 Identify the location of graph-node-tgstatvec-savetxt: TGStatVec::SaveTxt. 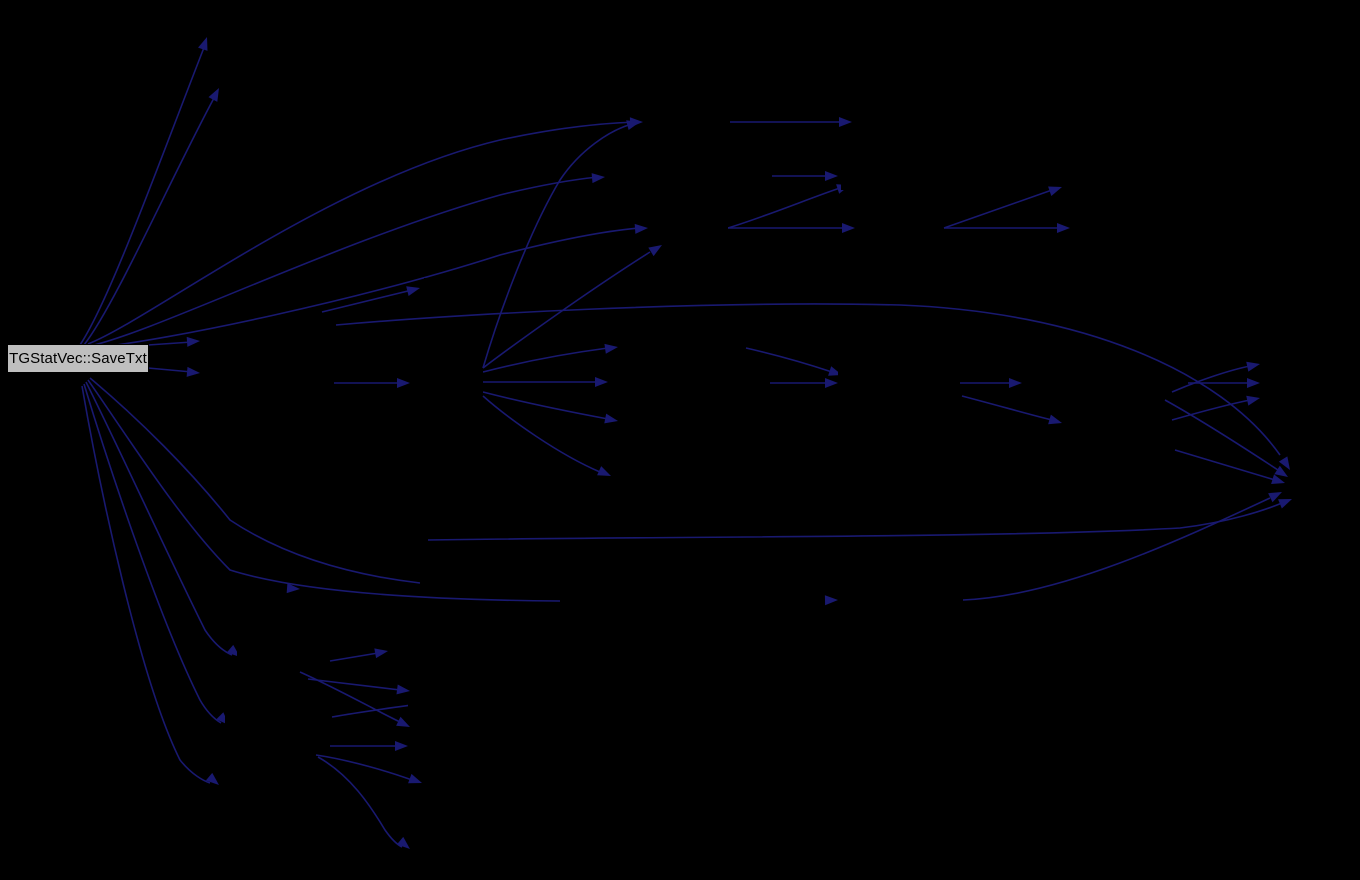
(78, 358).